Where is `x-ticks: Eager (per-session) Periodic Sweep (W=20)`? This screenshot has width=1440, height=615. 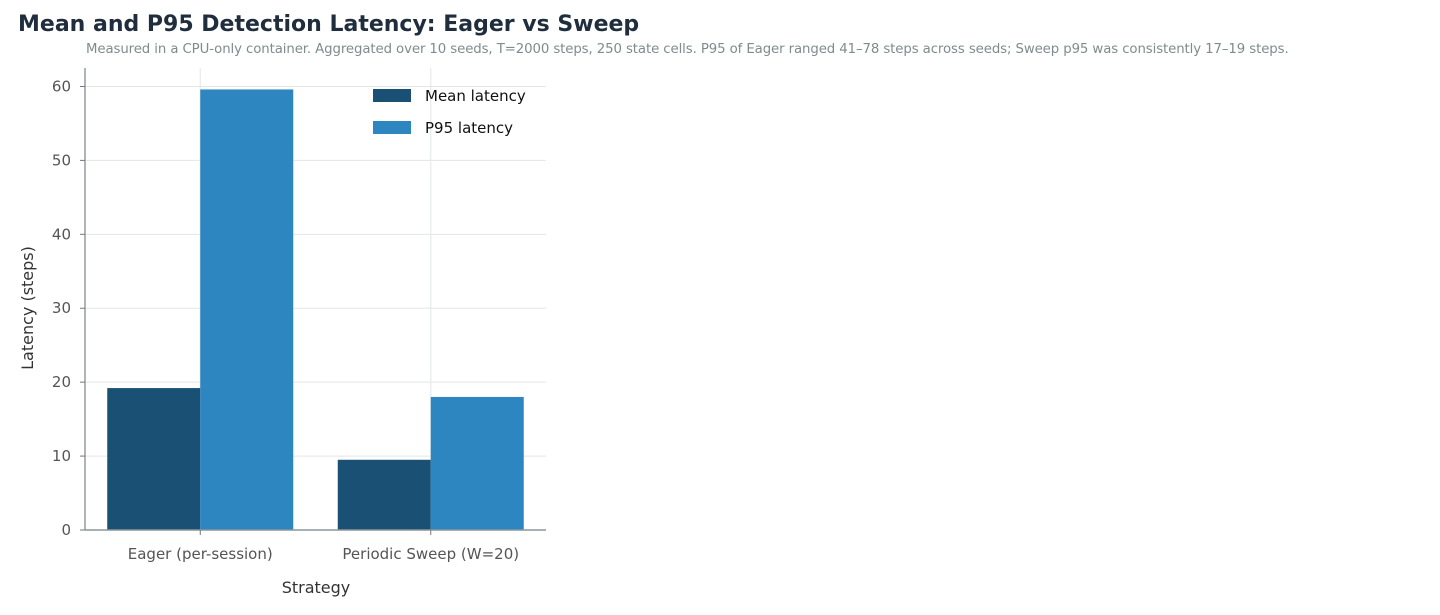
x-ticks: Eager (per-session) Periodic Sweep (W=20) is located at coordinates (323, 546).